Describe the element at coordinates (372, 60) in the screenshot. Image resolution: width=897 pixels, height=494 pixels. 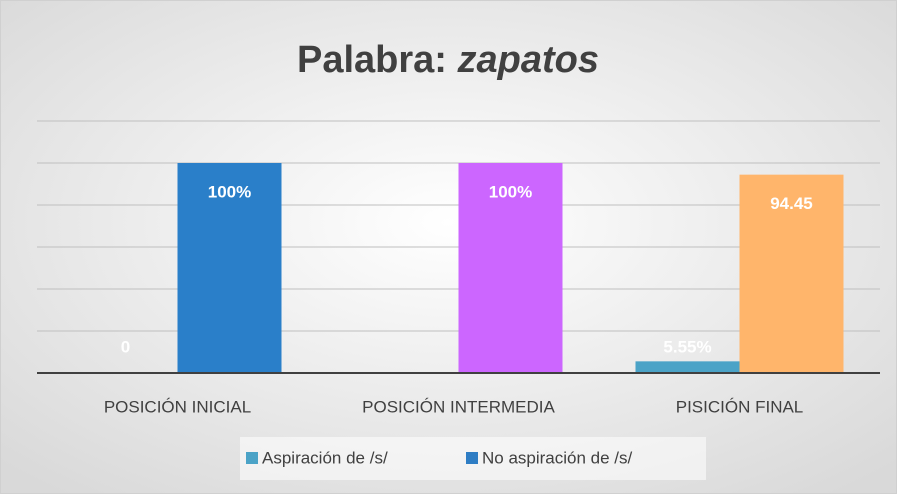
I see `title-text: Palabra:` at that location.